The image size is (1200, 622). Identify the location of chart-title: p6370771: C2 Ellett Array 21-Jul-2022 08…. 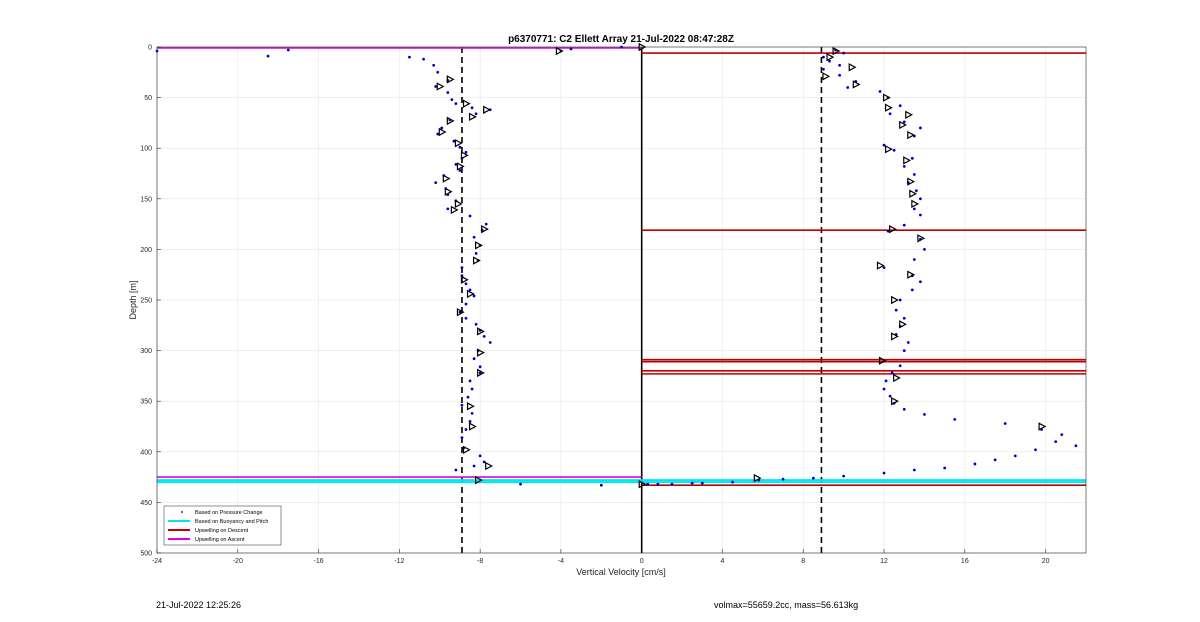
(621, 39).